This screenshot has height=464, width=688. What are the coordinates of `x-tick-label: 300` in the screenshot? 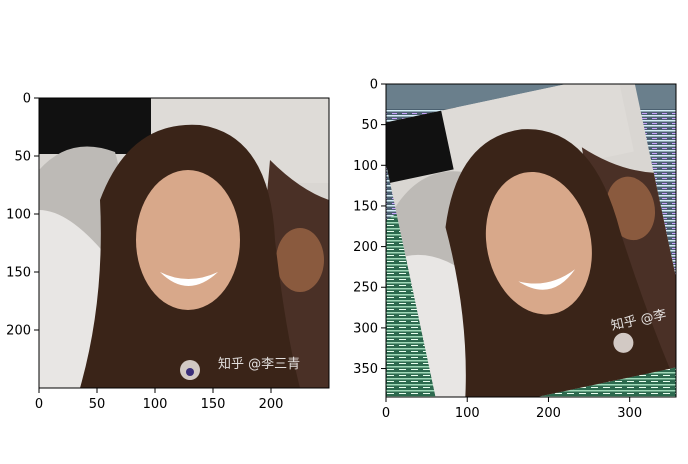 It's located at (629, 413).